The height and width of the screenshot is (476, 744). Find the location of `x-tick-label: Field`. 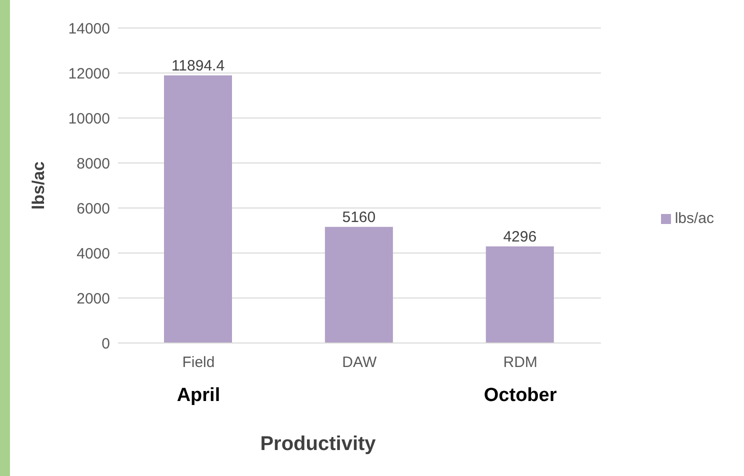

x-tick-label: Field is located at coordinates (198, 362).